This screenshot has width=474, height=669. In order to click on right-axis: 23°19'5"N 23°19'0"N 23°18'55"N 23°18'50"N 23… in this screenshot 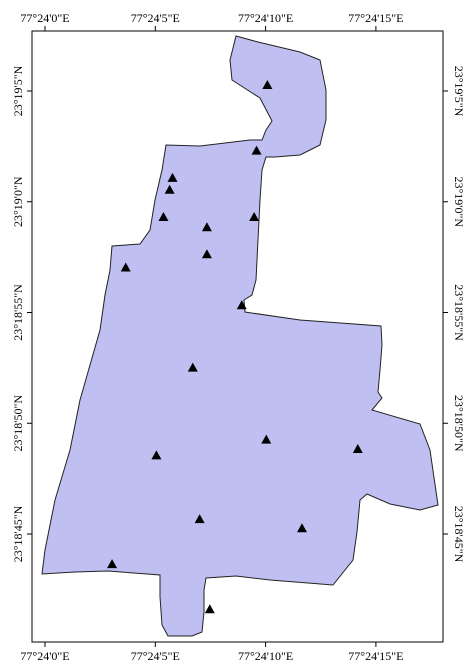, I will do `click(454, 314)`.